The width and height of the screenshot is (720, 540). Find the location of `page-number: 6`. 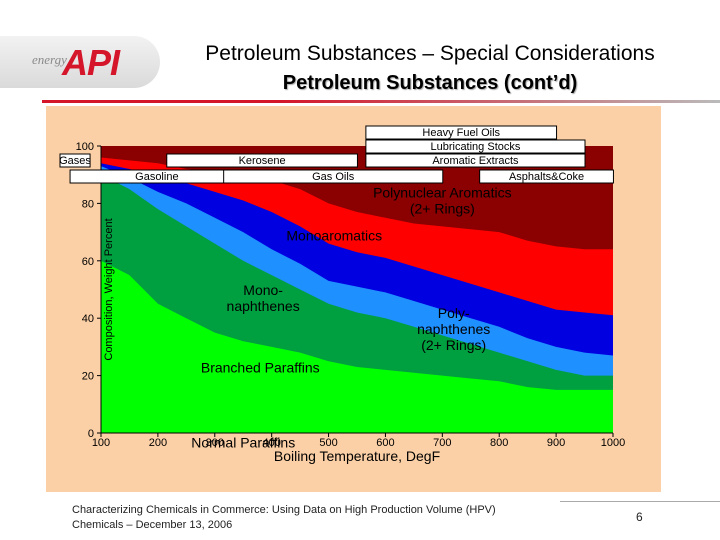

page-number: 6 is located at coordinates (639, 517).